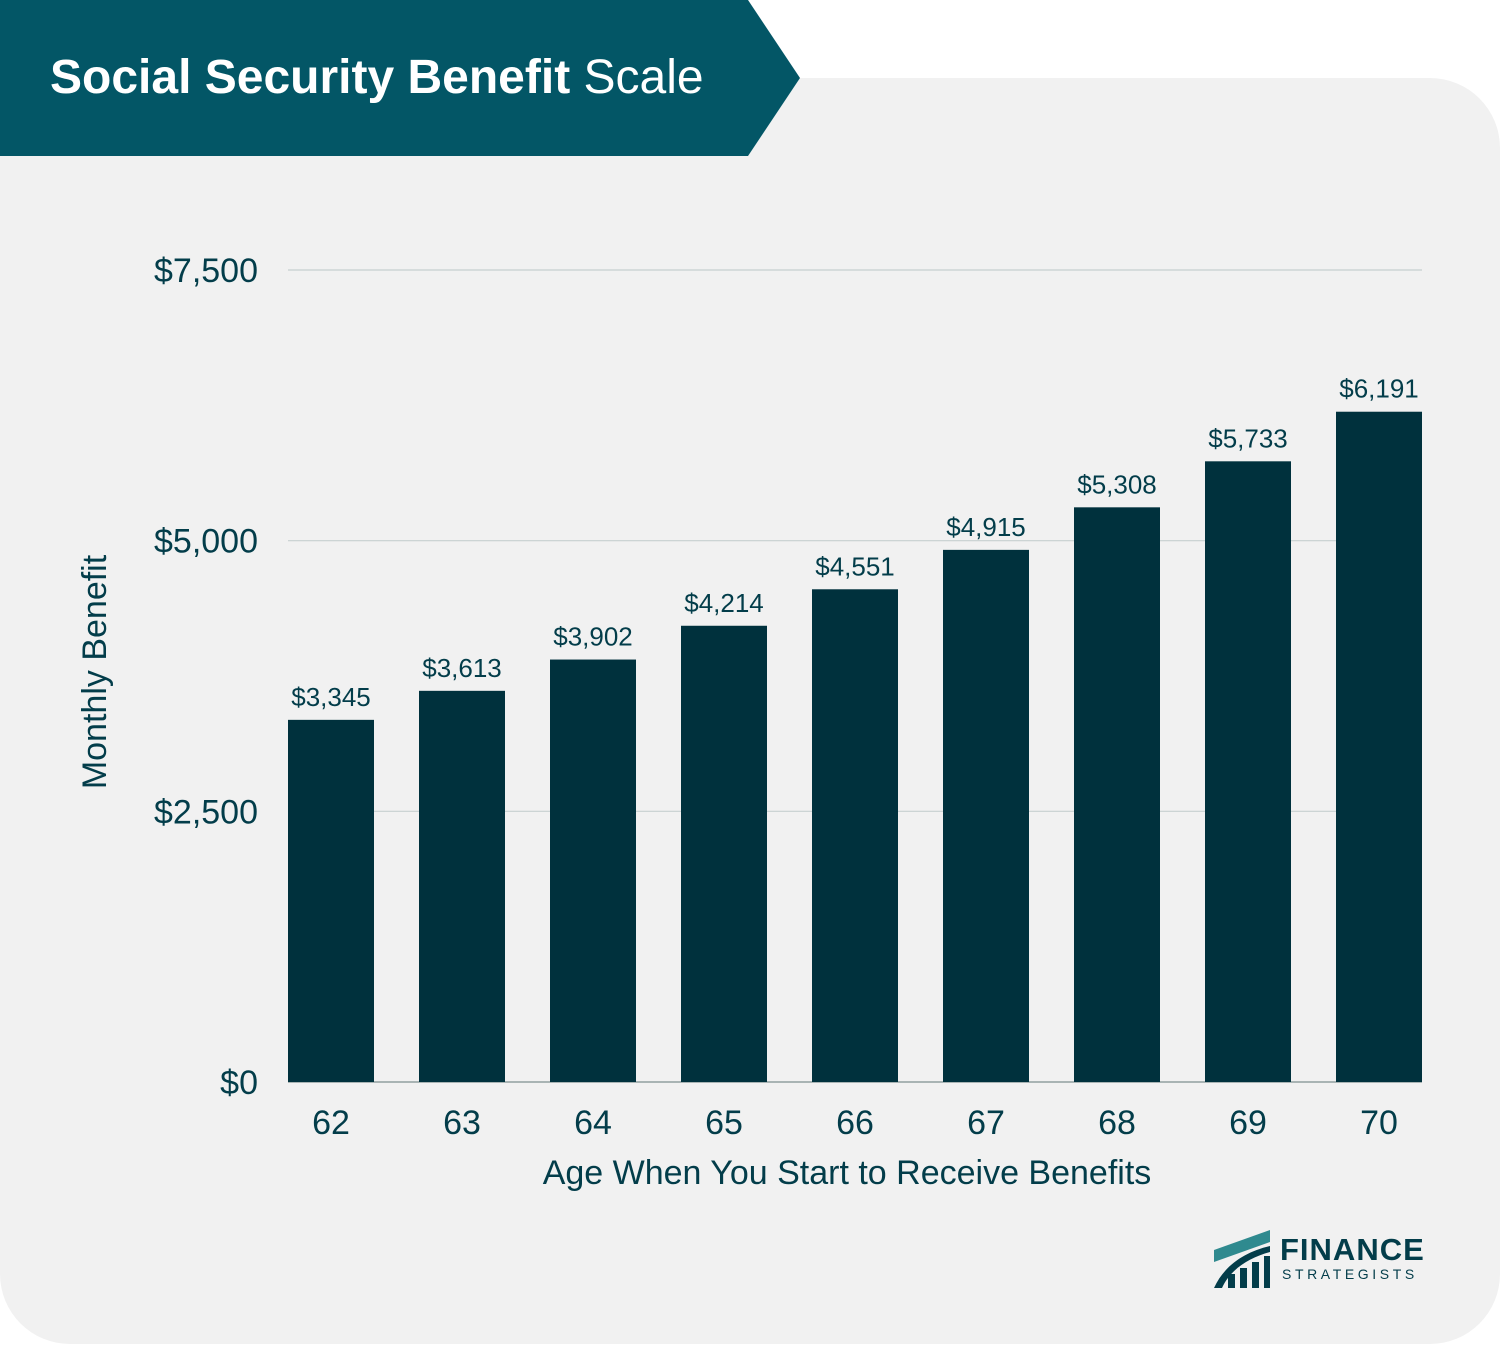 The width and height of the screenshot is (1500, 1348). I want to click on bar-data-label: $6,191, so click(1379, 389).